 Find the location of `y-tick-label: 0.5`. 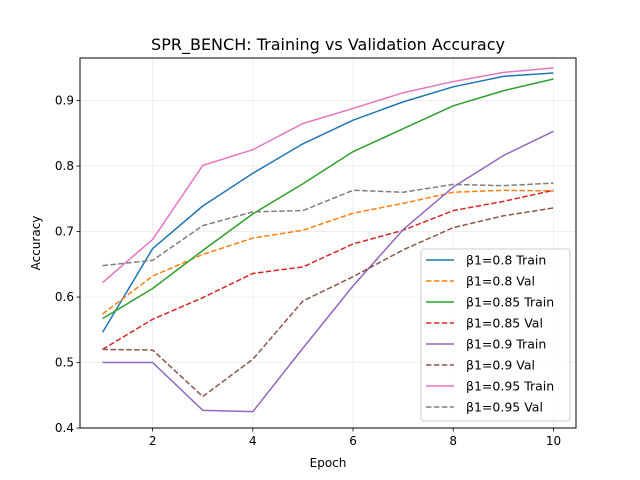

y-tick-label: 0.5 is located at coordinates (64, 363).